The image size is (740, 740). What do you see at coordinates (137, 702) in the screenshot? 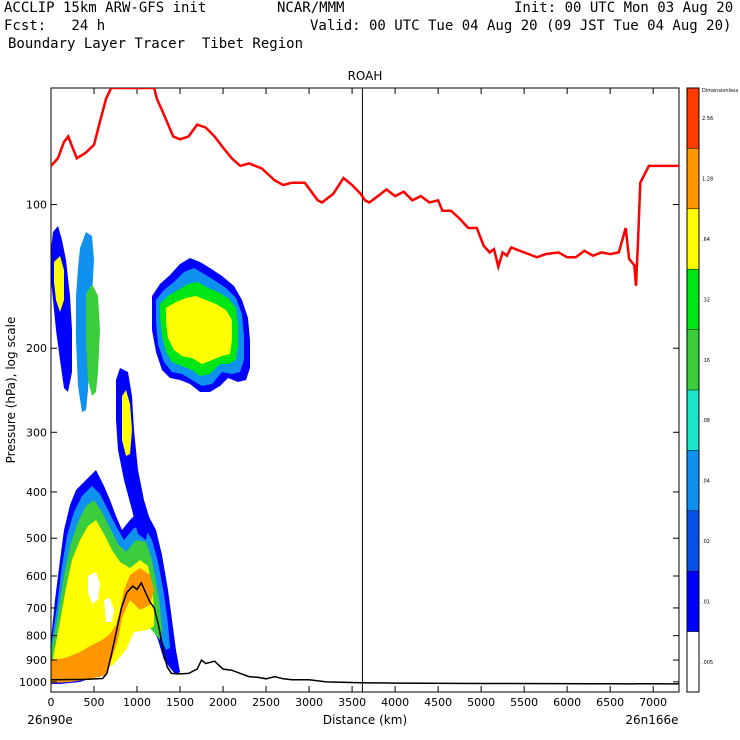
I see `x-tick-label-2: 1000` at bounding box center [137, 702].